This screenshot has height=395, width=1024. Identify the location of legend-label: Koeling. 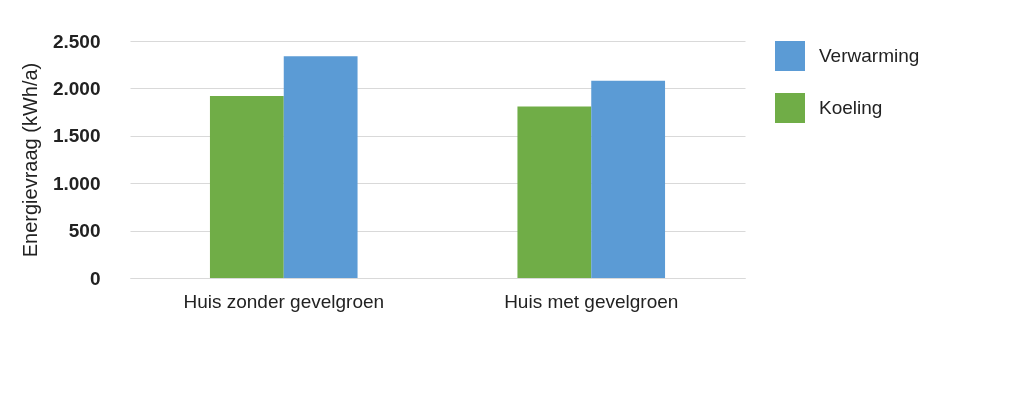
(851, 107).